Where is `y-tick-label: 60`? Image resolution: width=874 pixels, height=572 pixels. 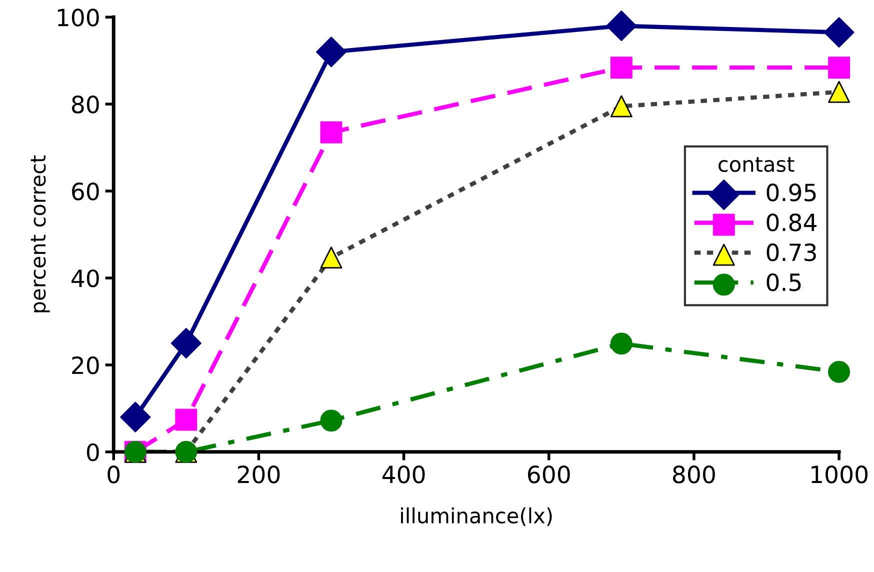
y-tick-label: 60 is located at coordinates (85, 191).